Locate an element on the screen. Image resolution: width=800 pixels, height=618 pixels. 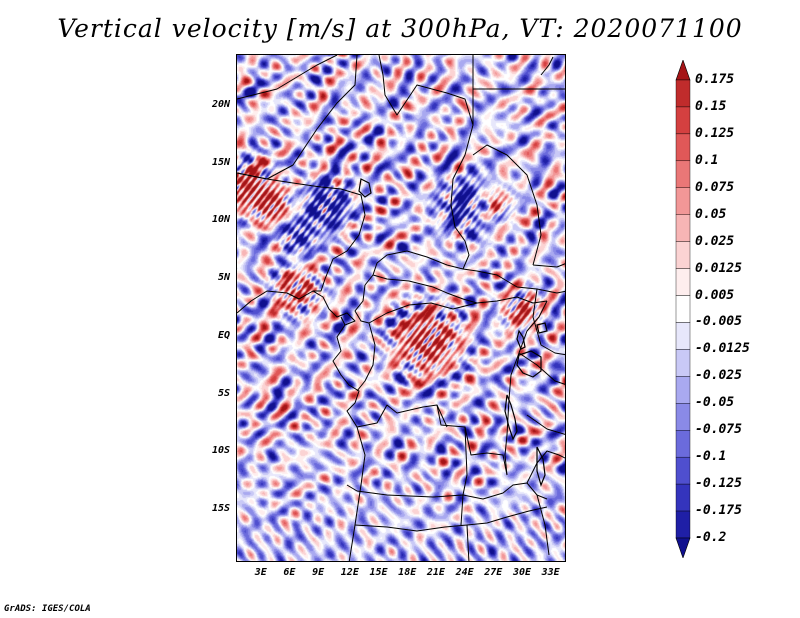
colorbar-max-arrow is located at coordinates (683, 70).